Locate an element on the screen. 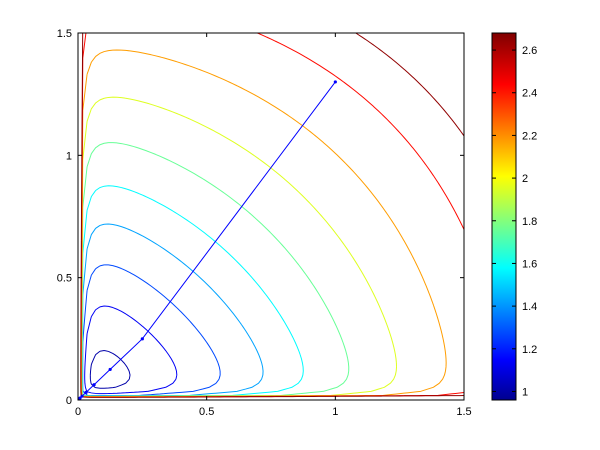 This screenshot has height=450, width=600. colorbar-tick-label: 1.2 is located at coordinates (529, 350).